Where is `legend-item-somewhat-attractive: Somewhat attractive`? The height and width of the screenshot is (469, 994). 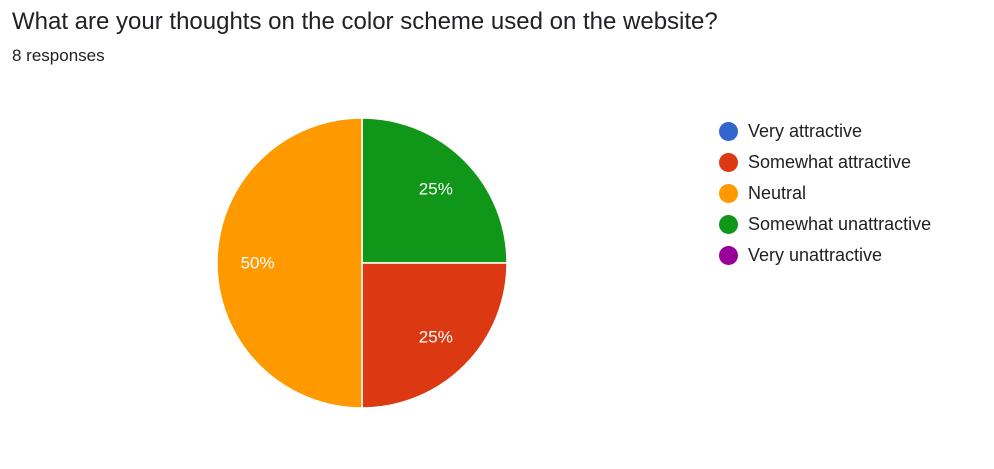
legend-item-somewhat-attractive: Somewhat attractive is located at coordinates (825, 162).